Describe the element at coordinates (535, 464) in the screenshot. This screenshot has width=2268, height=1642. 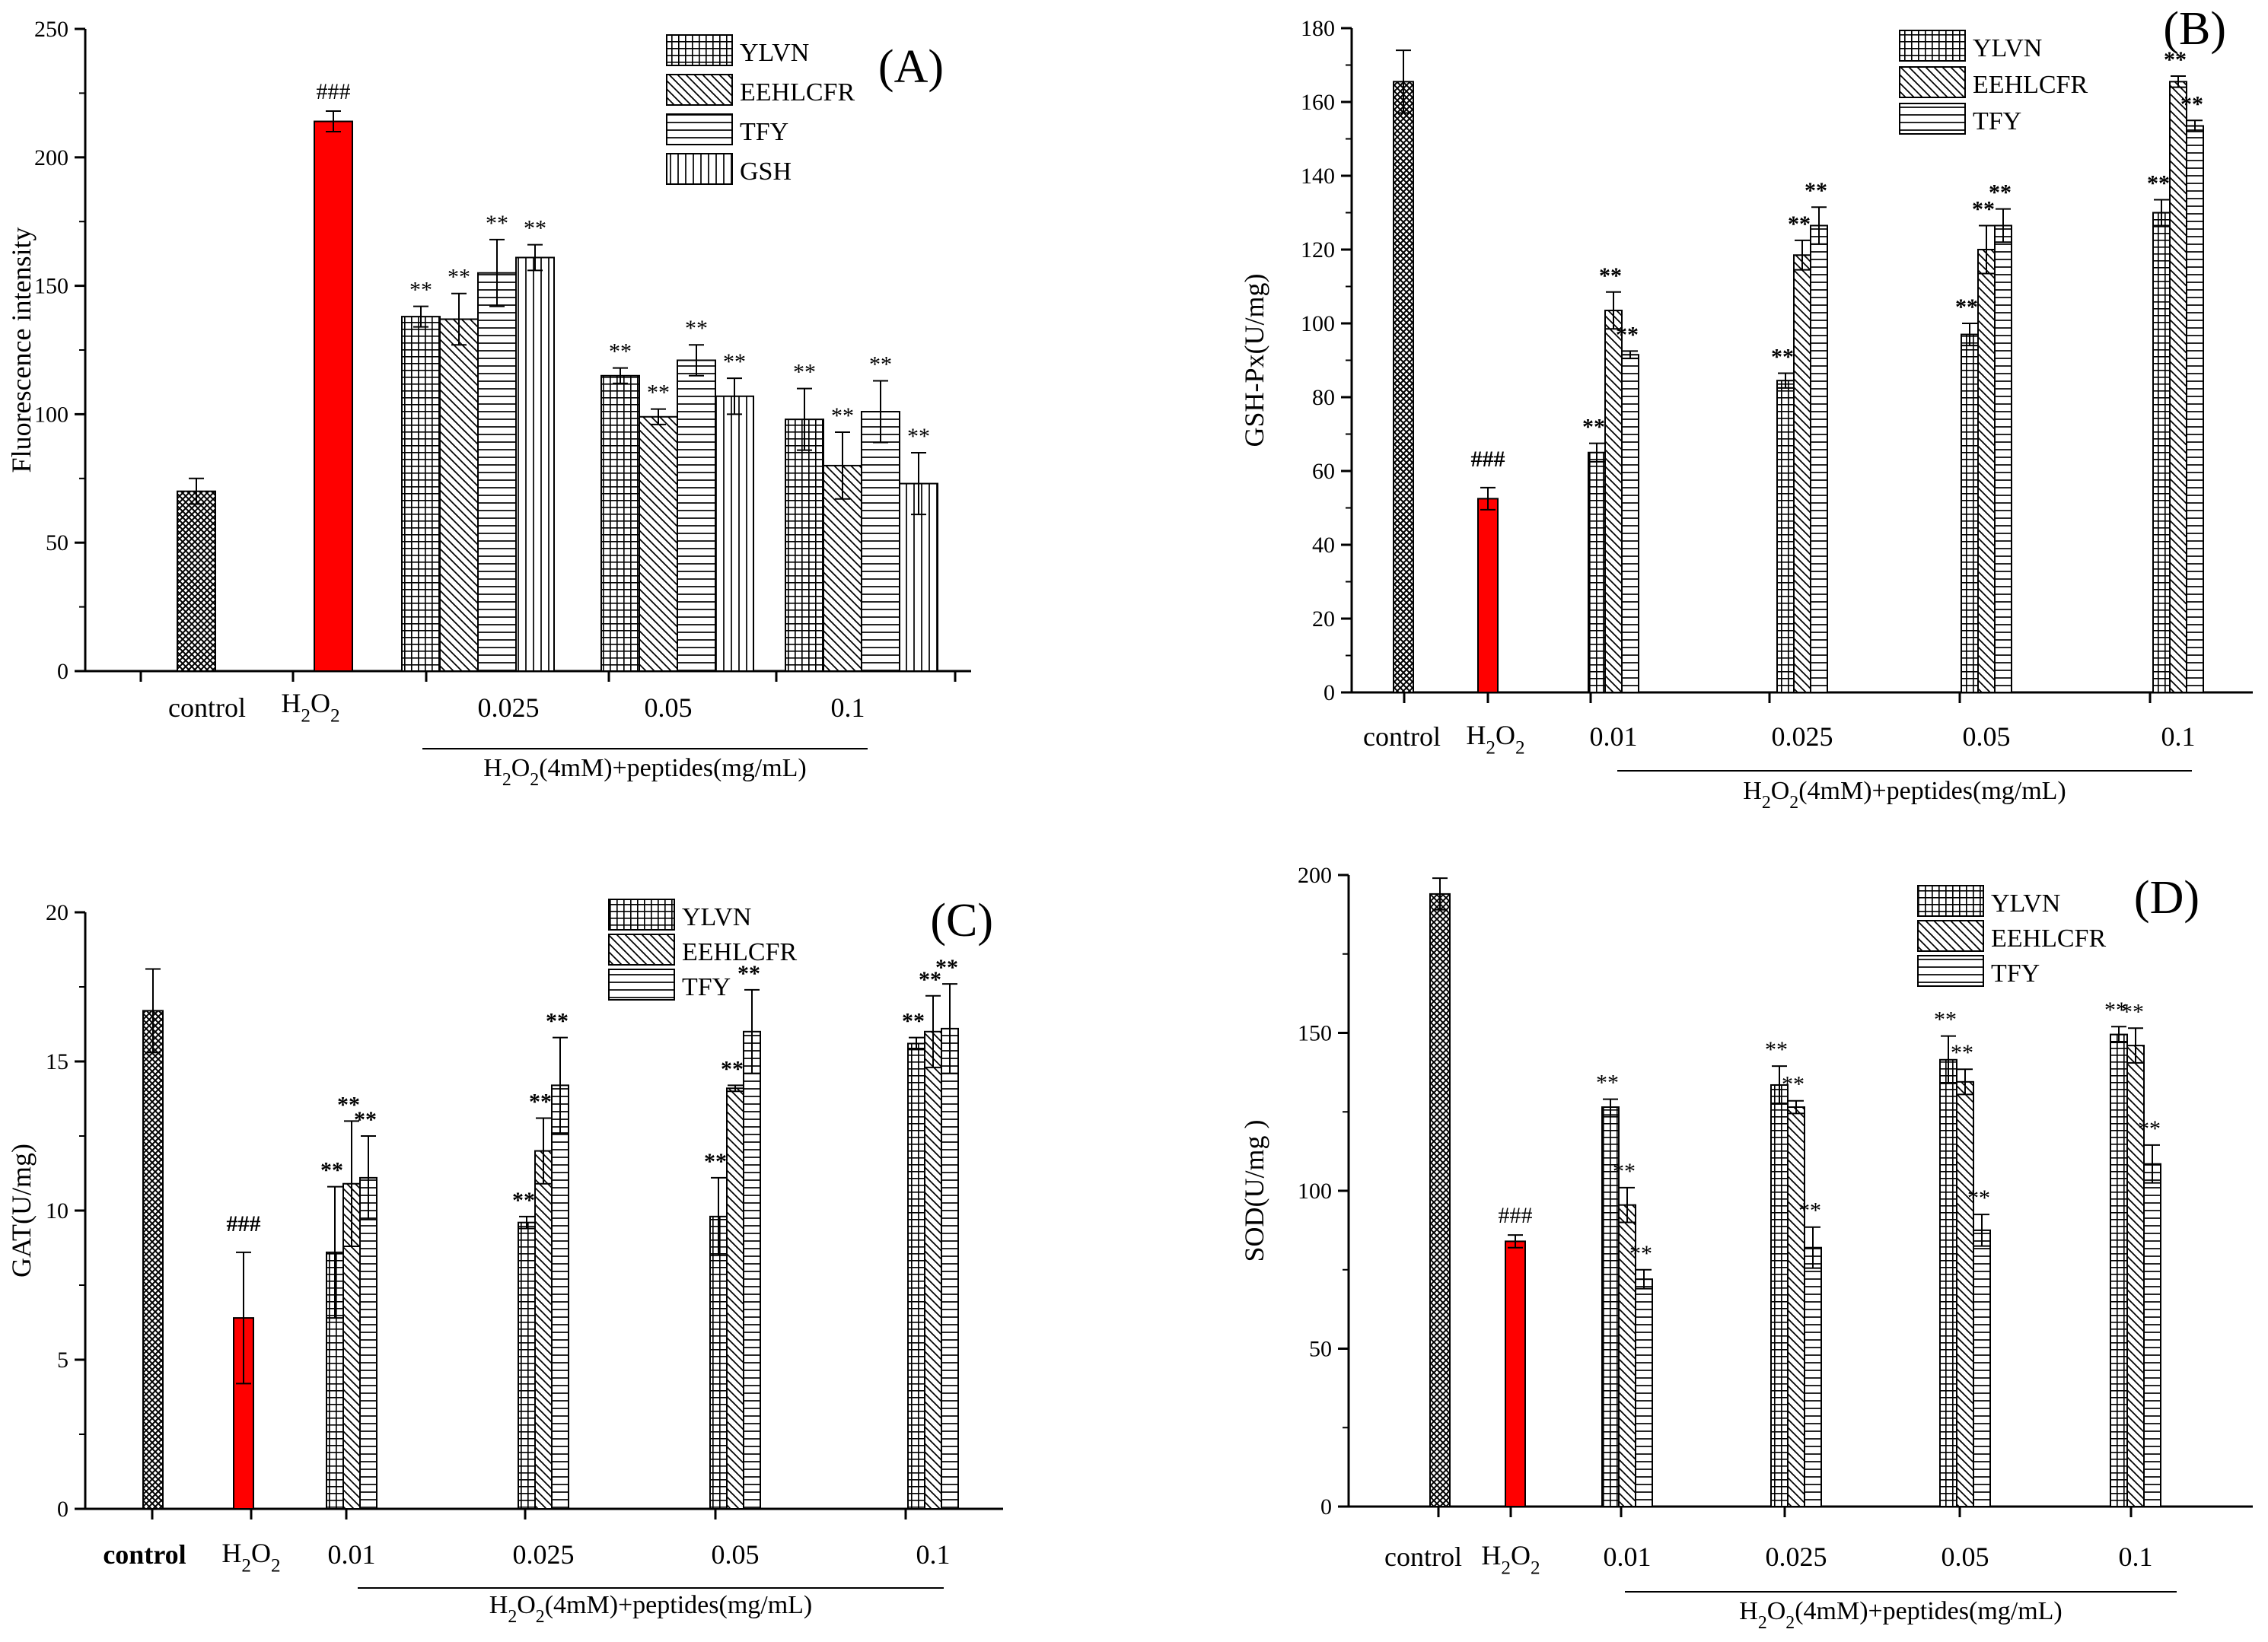
I see `bar-gsh-0.025` at that location.